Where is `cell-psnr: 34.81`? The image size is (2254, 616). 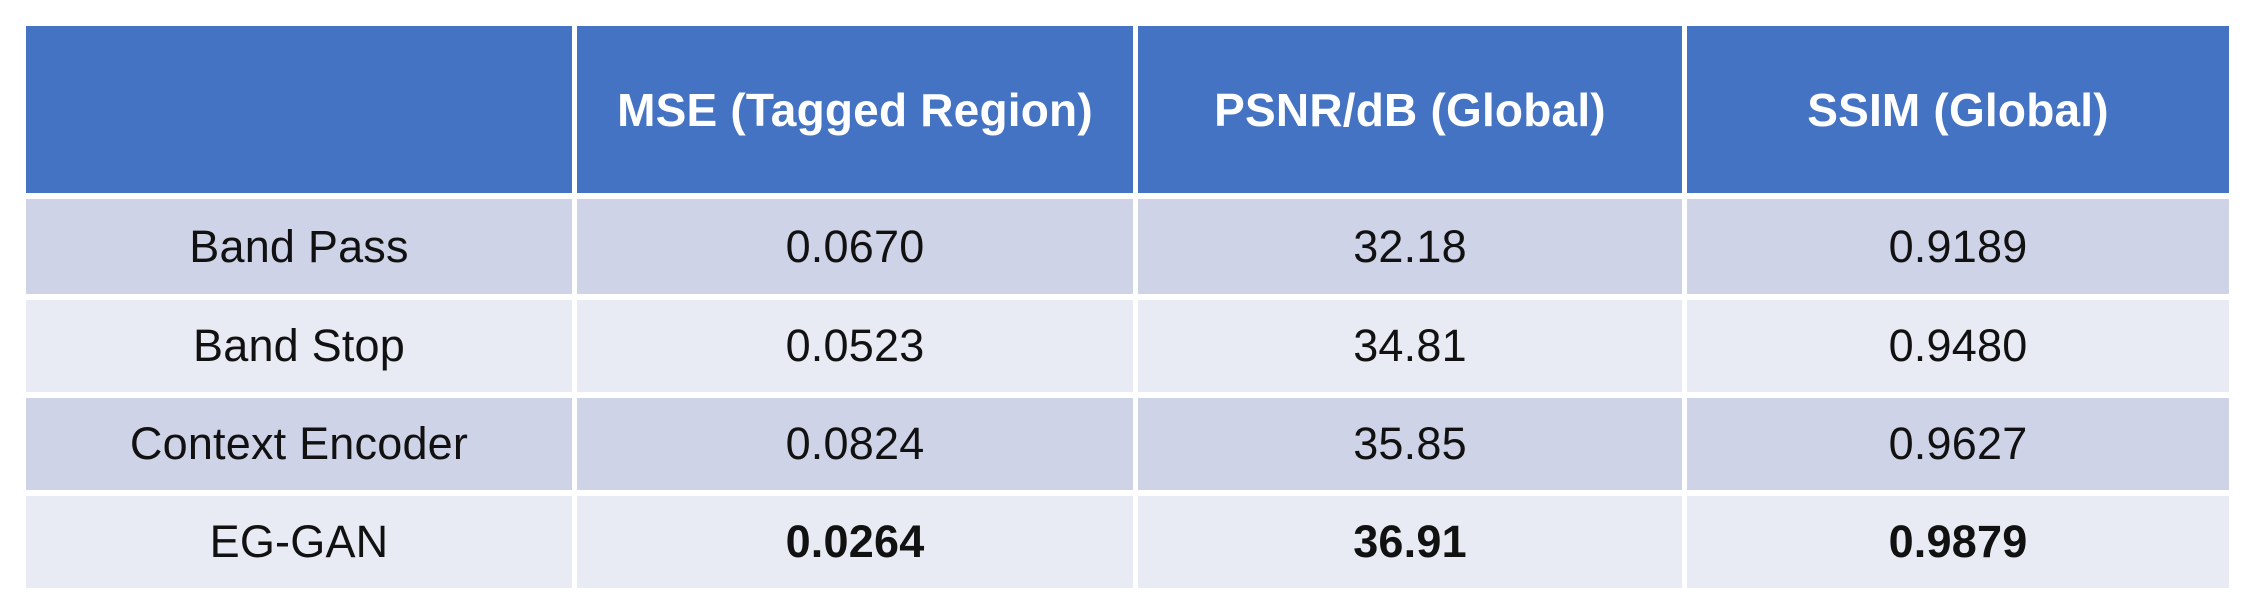 cell-psnr: 34.81 is located at coordinates (1410, 346).